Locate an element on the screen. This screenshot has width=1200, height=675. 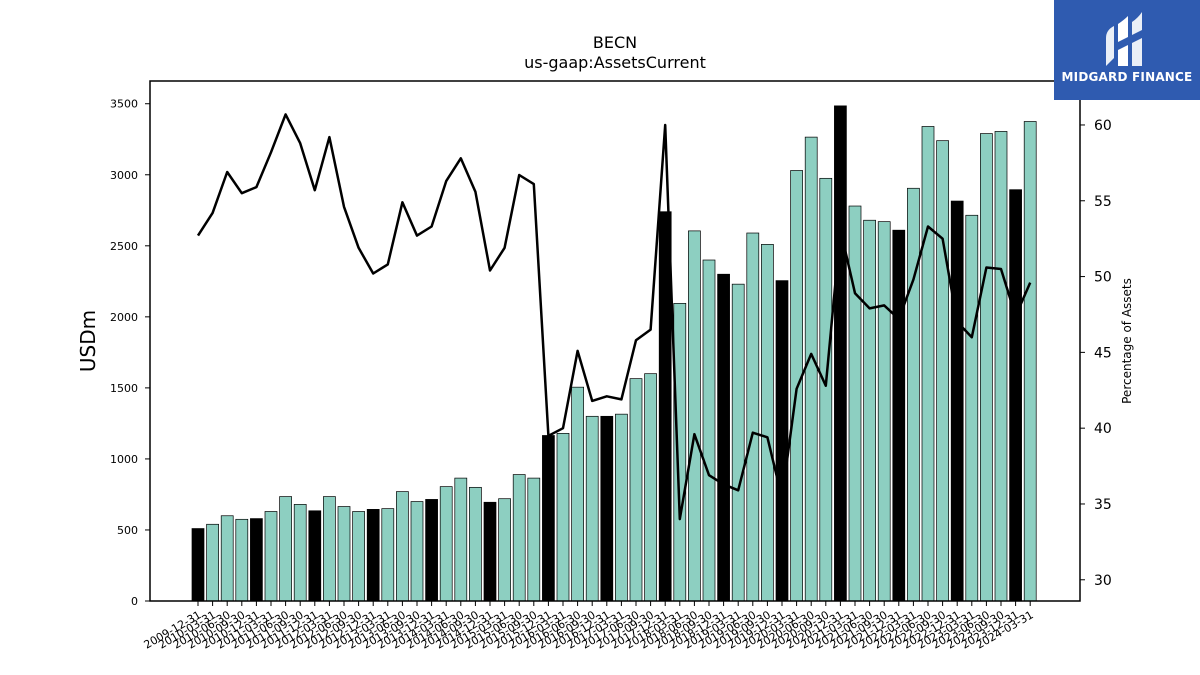
midgard-finance-logo: MIDGARD FINANCE is located at coordinates (1127, 50).